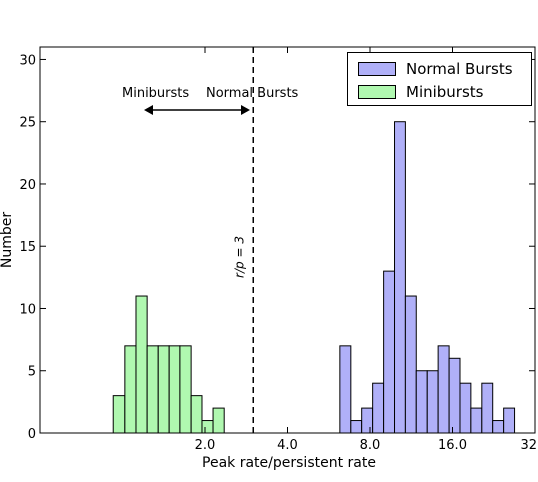 This screenshot has width=538, height=482. I want to click on x-axis-label: Peak rate/persistent rate, so click(289, 463).